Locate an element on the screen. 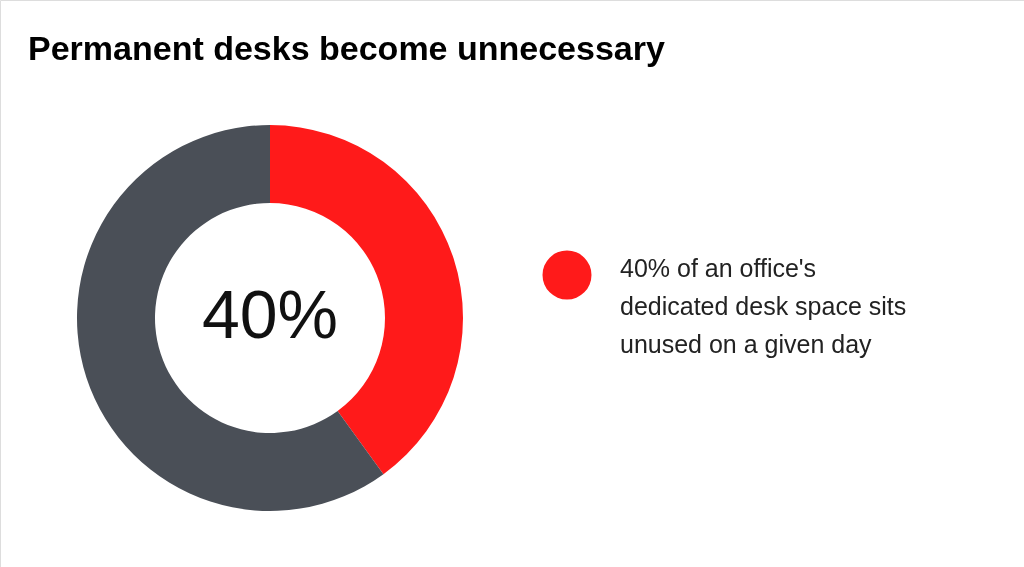  text: 40% is located at coordinates (270, 314).